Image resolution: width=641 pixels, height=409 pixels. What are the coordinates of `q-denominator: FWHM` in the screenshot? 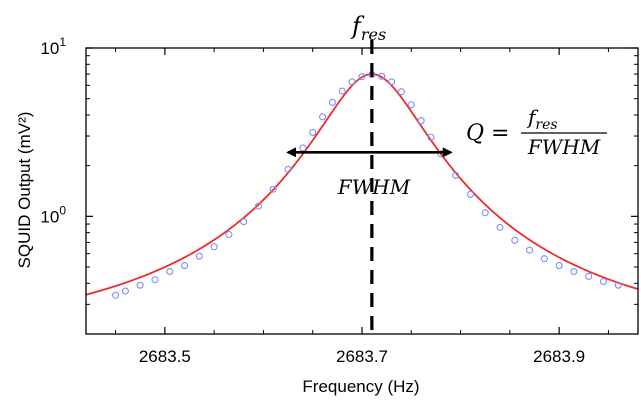 It's located at (564, 147).